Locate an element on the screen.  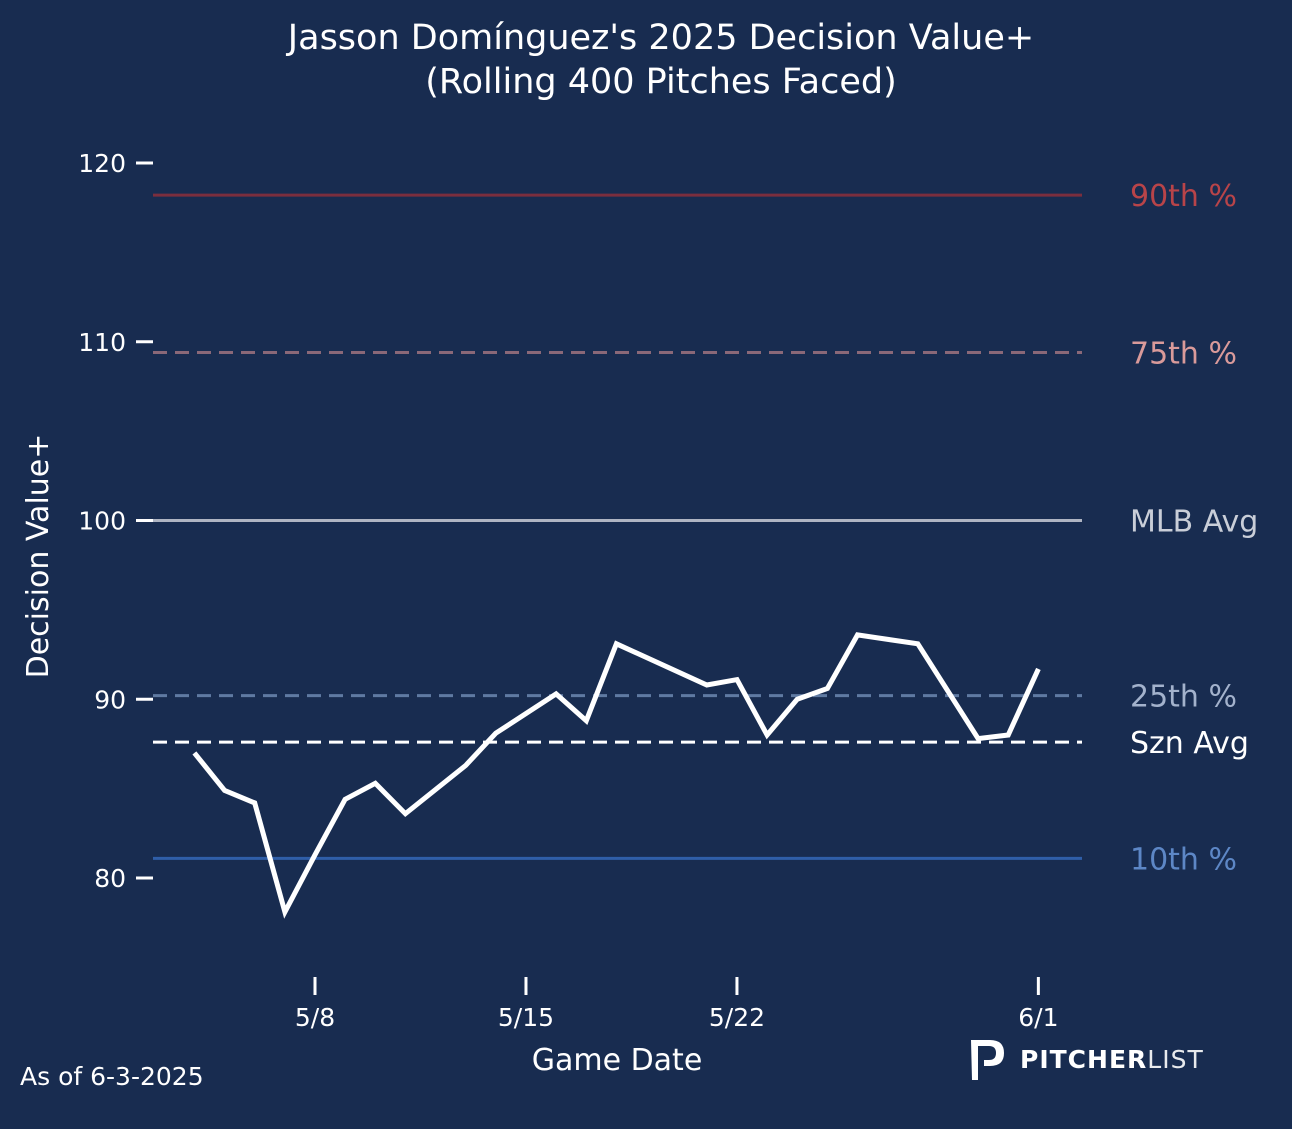
logo-text-bold: PITCHER is located at coordinates (1084, 1059).